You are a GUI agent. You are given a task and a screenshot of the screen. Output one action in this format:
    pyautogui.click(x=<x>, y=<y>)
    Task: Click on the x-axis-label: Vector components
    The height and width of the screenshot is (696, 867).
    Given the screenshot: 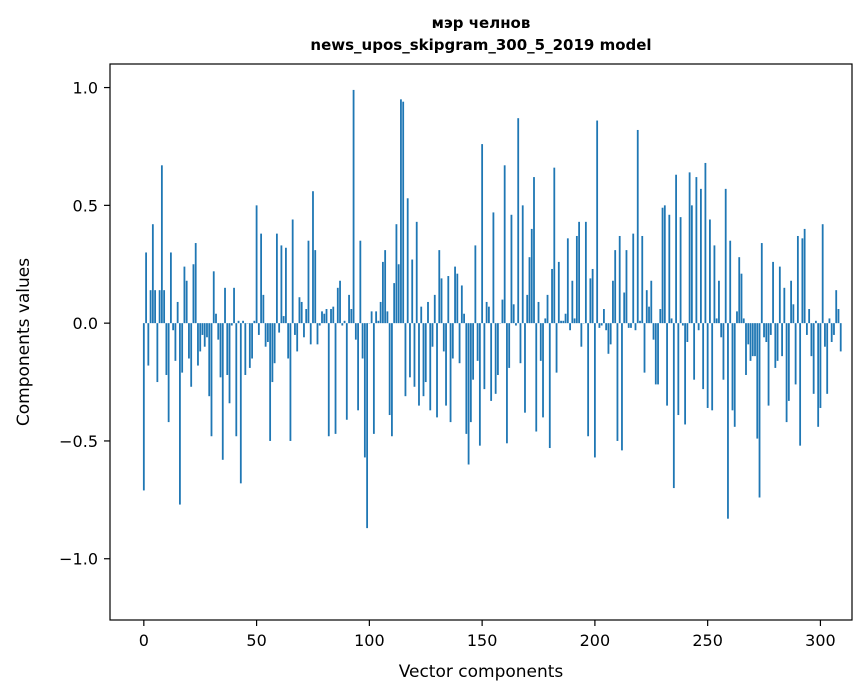 What is the action you would take?
    pyautogui.click(x=481, y=672)
    